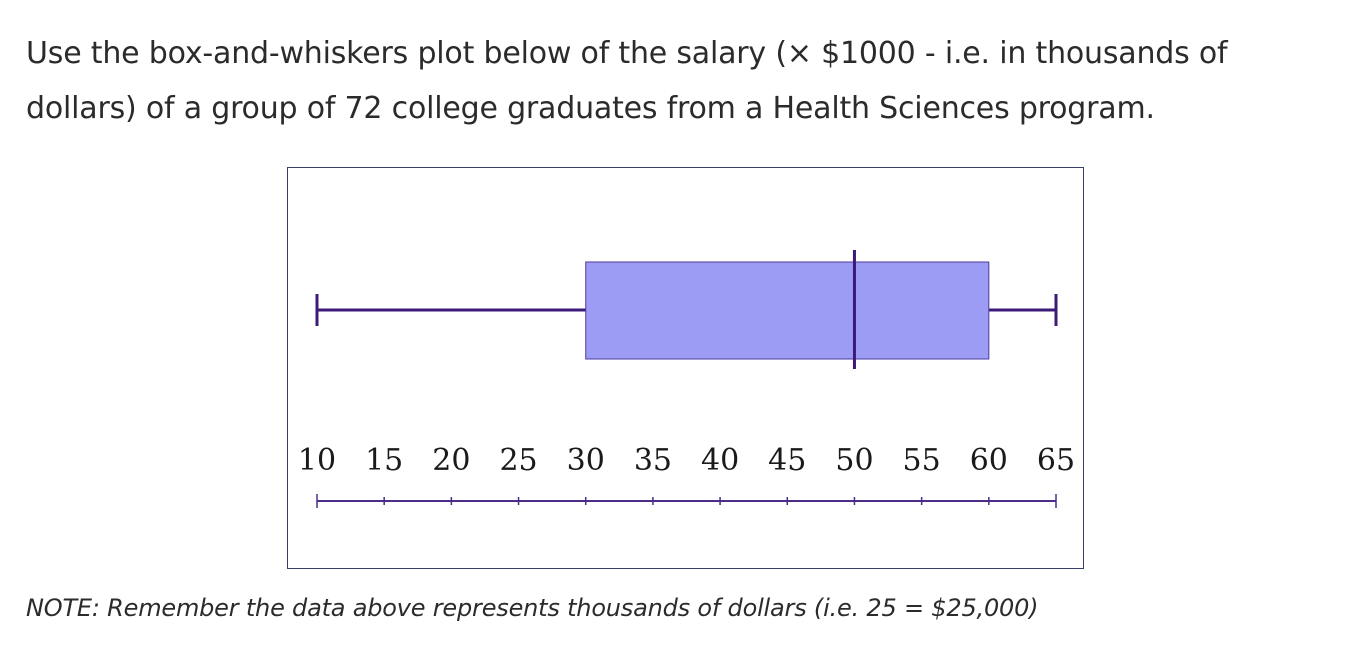  Describe the element at coordinates (720, 460) in the screenshot. I see `x-tick-label: 40` at that location.